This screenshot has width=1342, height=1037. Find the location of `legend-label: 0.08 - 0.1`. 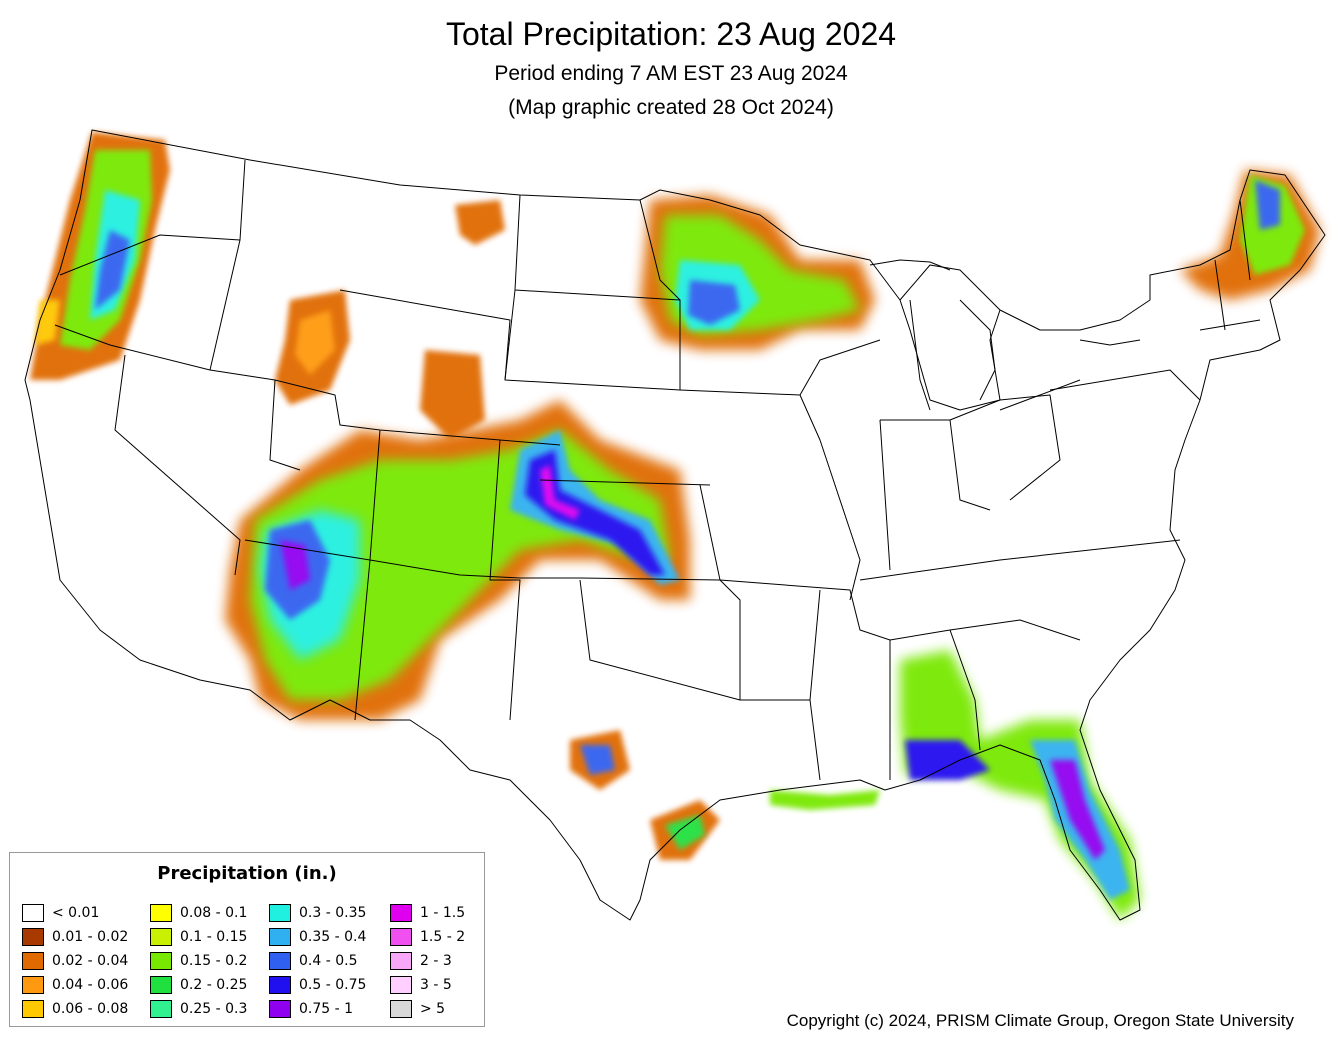

legend-label: 0.08 - 0.1 is located at coordinates (214, 913).